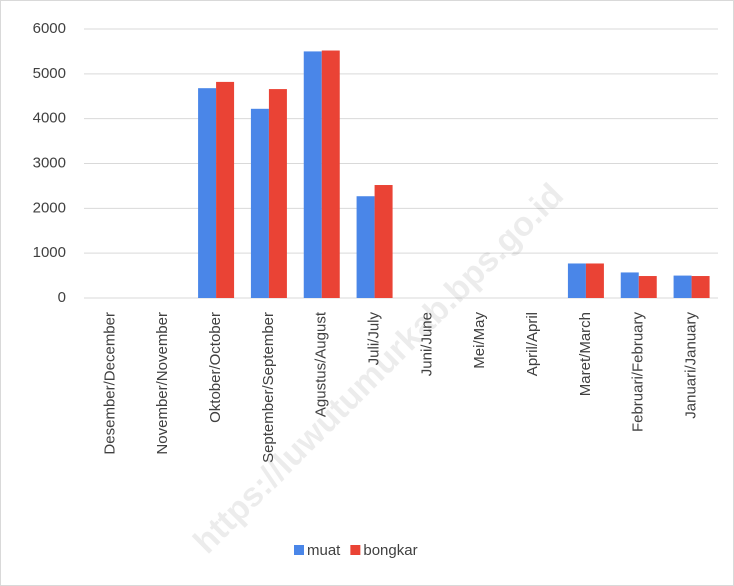 Image resolution: width=734 pixels, height=586 pixels. What do you see at coordinates (638, 372) in the screenshot?
I see `x-tick-label: Februari/February` at bounding box center [638, 372].